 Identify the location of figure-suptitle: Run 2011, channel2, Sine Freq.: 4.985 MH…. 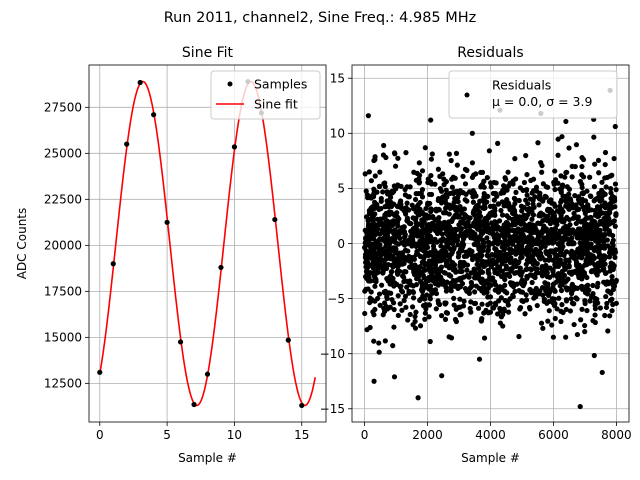
(320, 18).